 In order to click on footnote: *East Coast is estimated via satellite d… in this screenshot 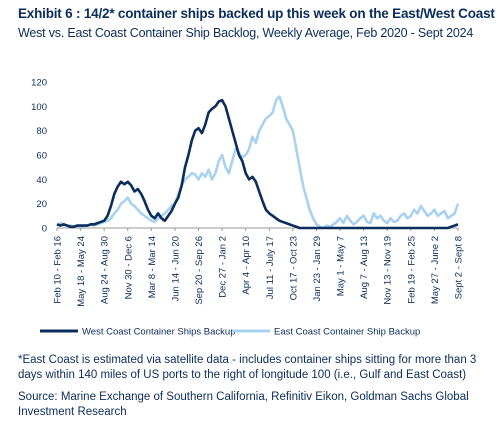, I will do `click(247, 367)`.